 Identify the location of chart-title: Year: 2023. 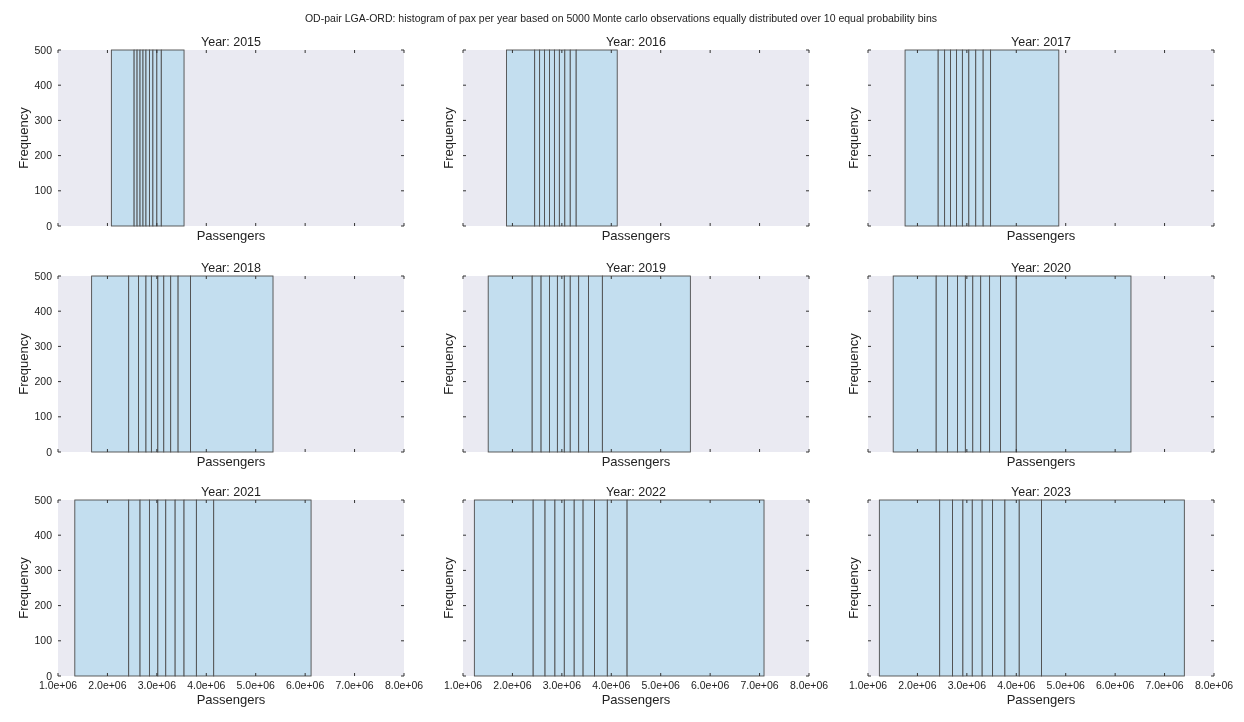
(1041, 492).